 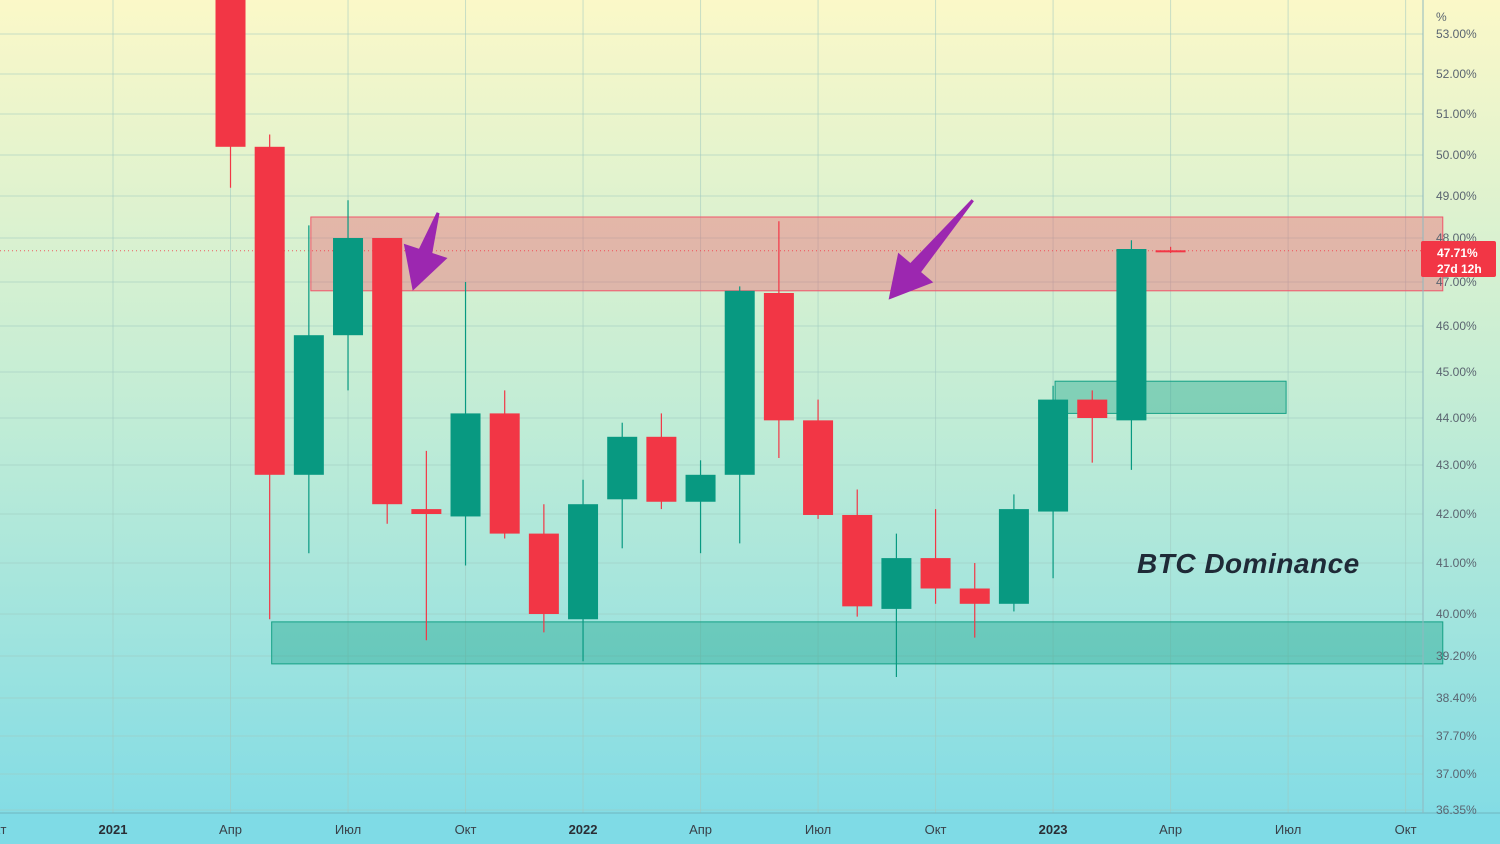 I want to click on x-axis-bar, so click(x=750, y=828).